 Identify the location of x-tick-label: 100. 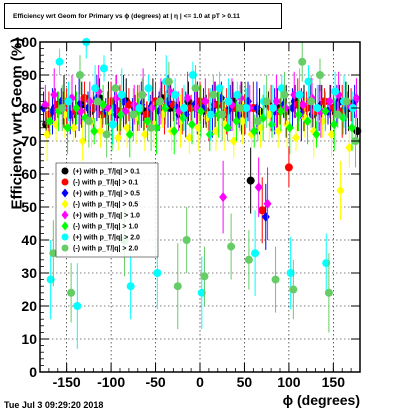
(289, 382).